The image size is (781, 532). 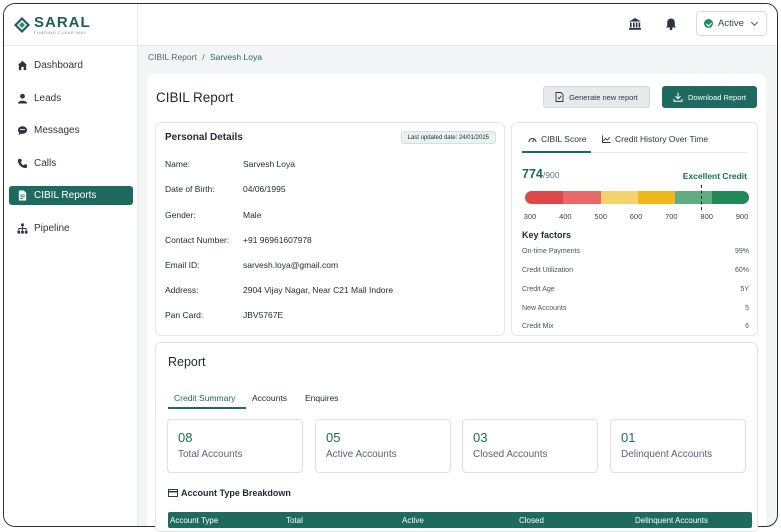 I want to click on tab-label: Credit History Over Time, so click(x=662, y=139).